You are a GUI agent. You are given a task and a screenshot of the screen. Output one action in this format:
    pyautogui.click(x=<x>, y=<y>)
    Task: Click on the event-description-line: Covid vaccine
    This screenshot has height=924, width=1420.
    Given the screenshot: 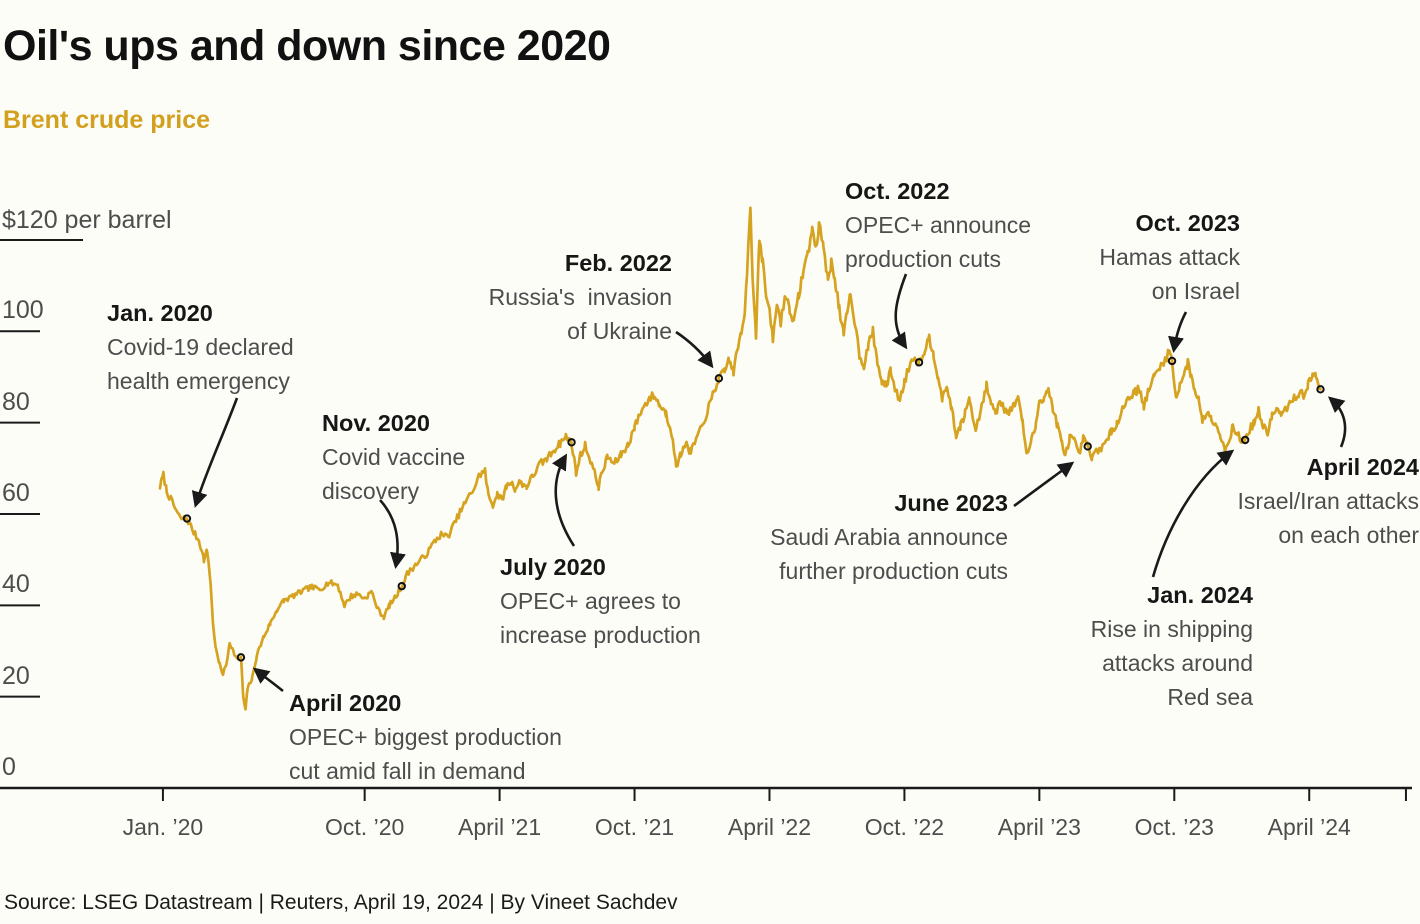 What is the action you would take?
    pyautogui.click(x=394, y=457)
    